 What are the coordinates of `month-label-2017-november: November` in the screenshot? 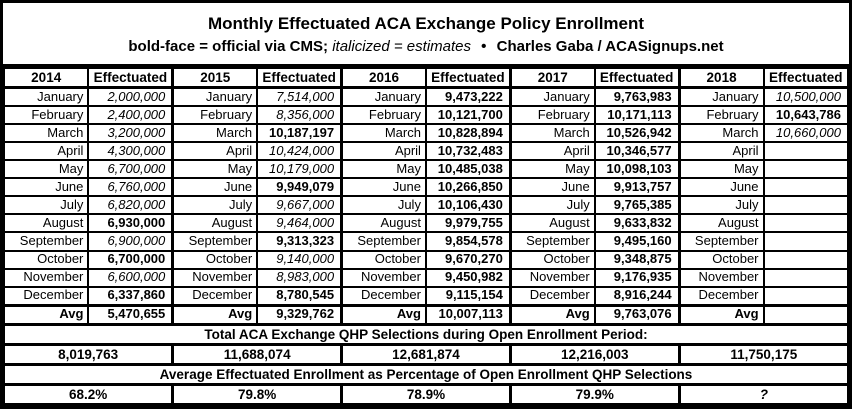 It's located at (552, 277).